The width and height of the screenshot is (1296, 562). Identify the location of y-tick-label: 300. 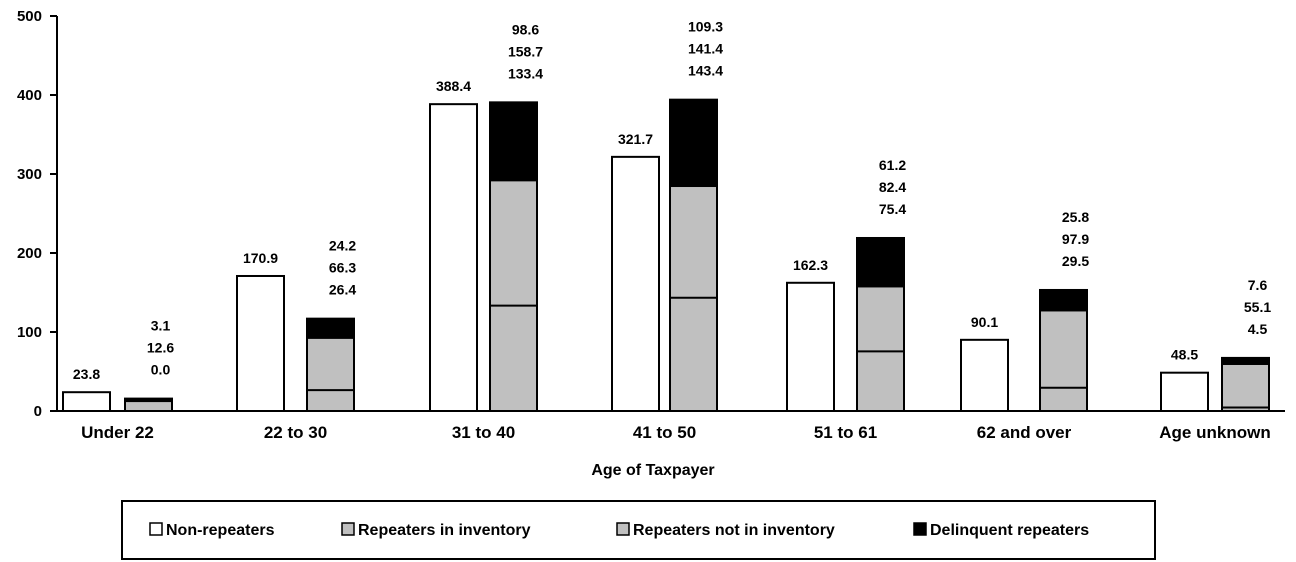
(29, 174).